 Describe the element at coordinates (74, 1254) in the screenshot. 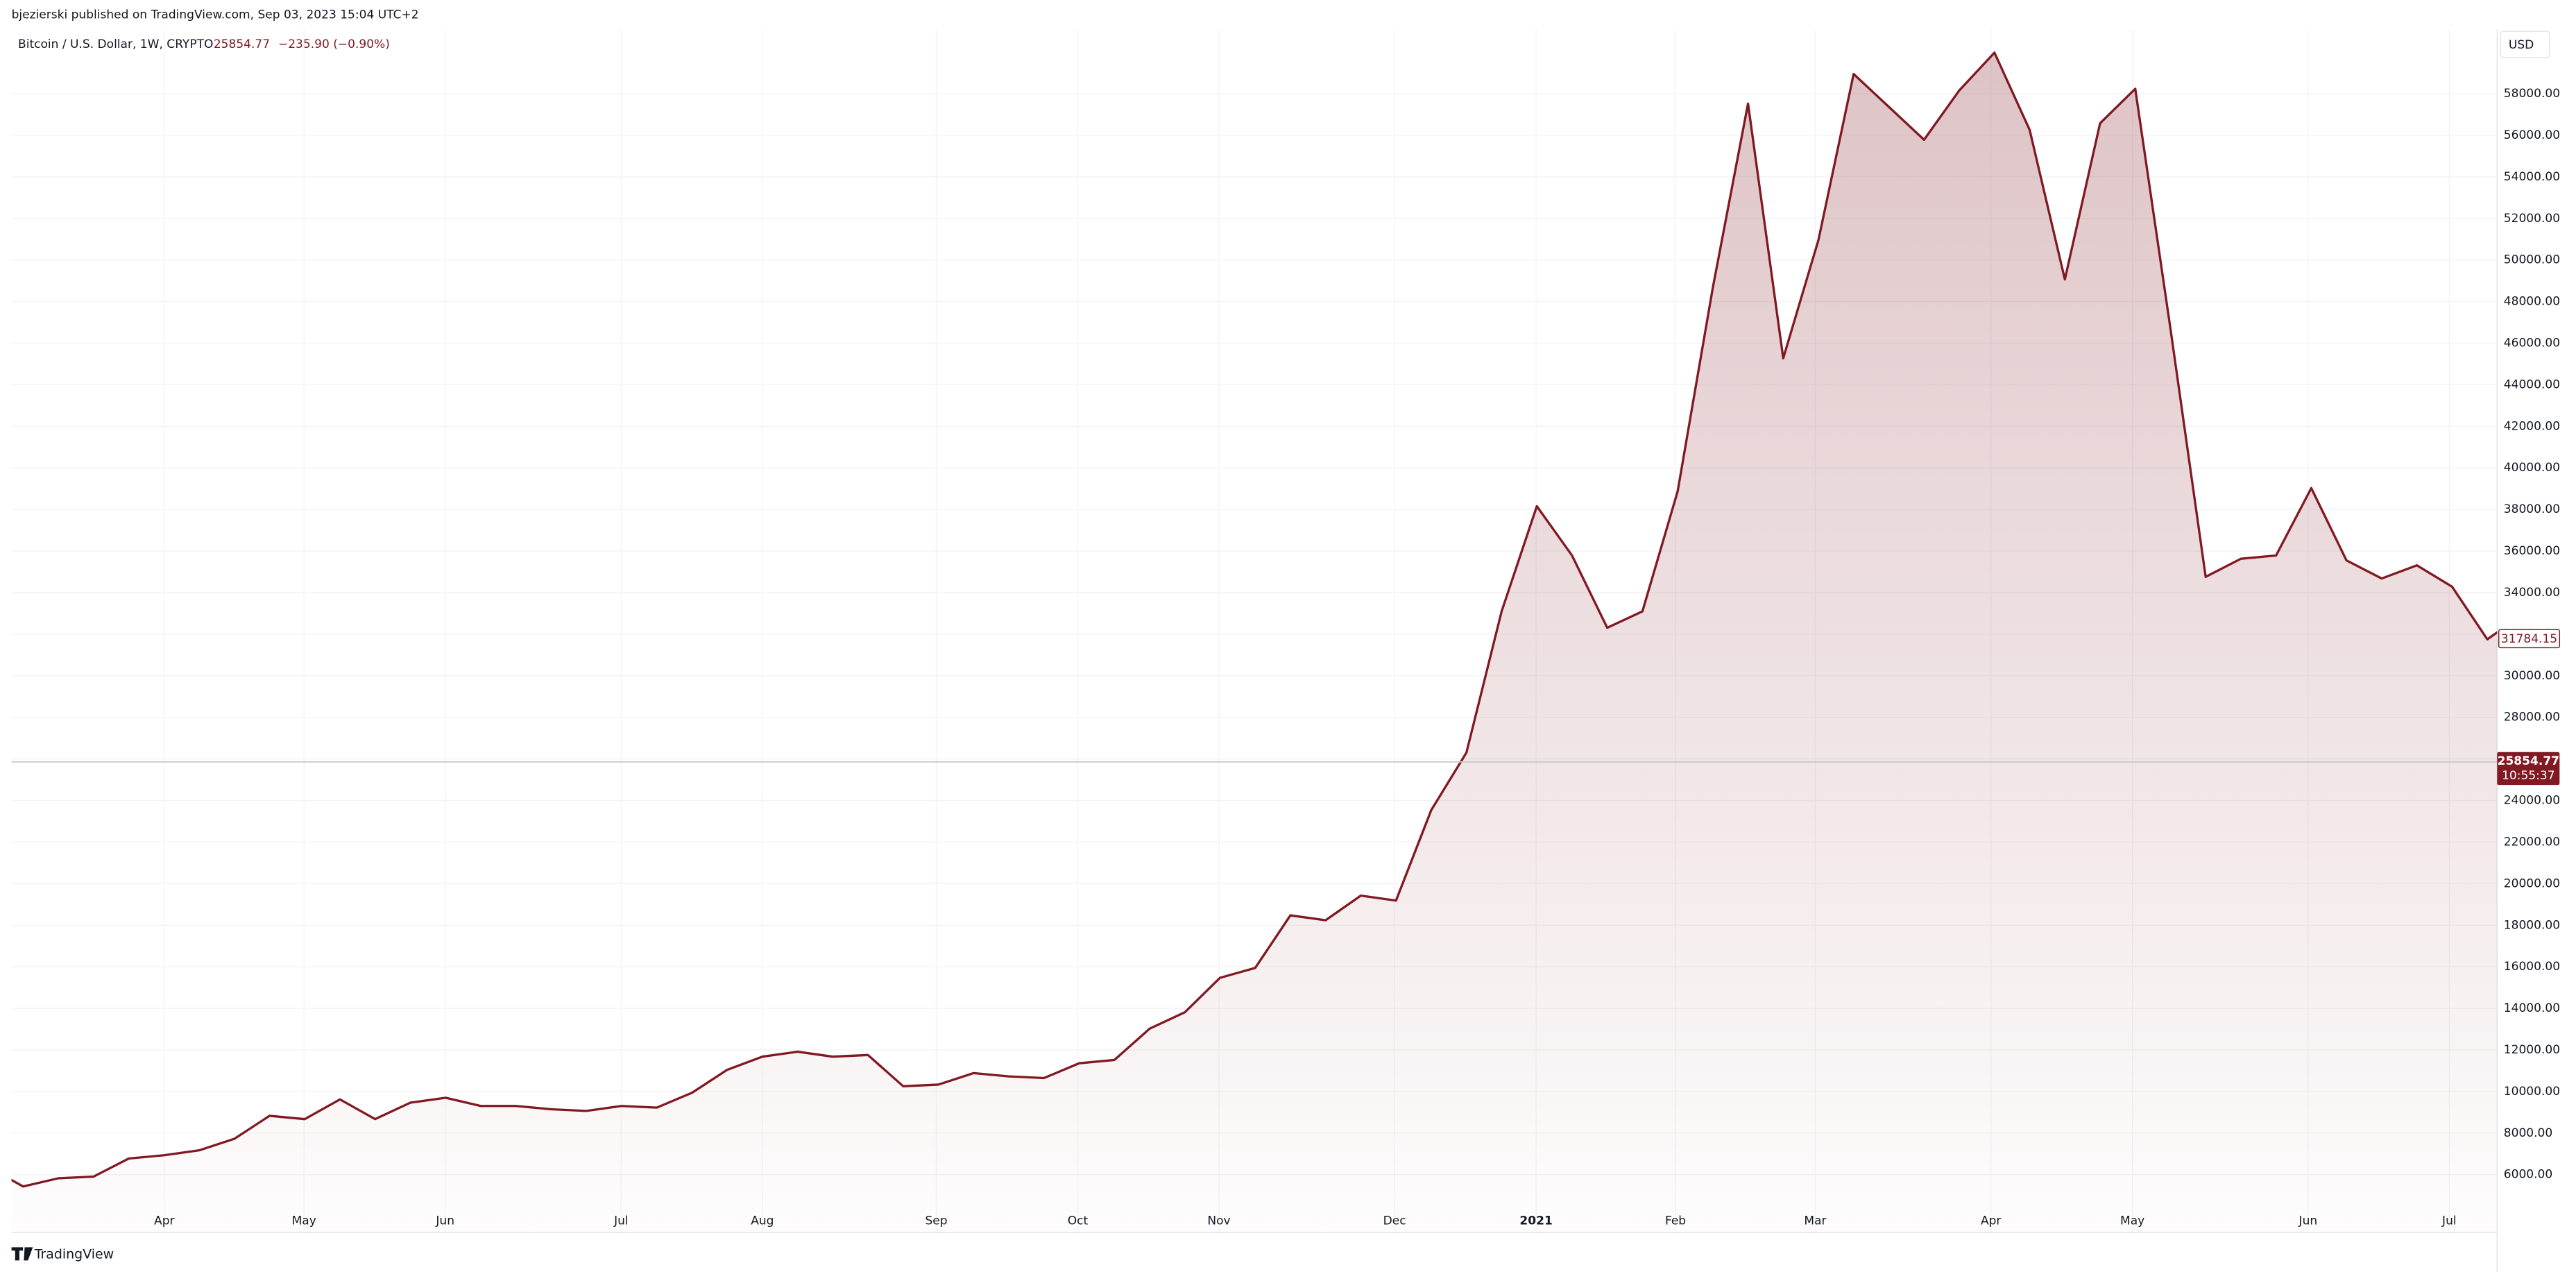

I see `footer: TradingView` at that location.